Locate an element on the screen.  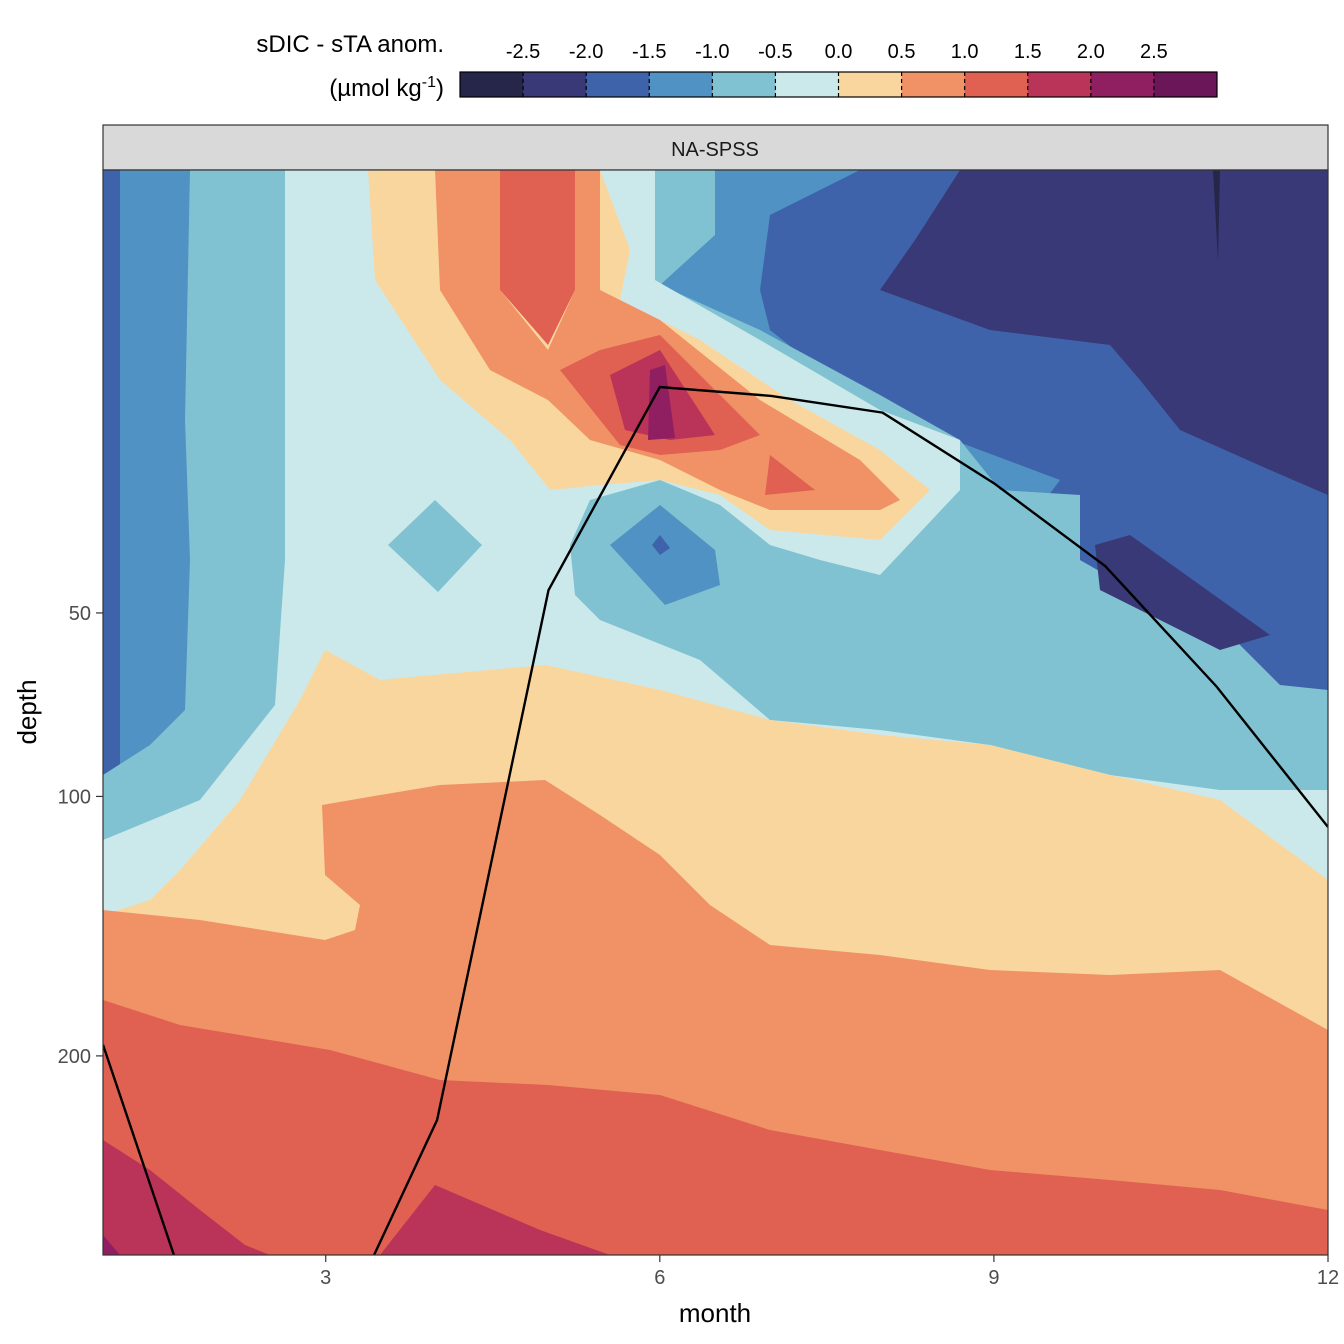
contour-band-1.0-small is located at coordinates (790, 475).